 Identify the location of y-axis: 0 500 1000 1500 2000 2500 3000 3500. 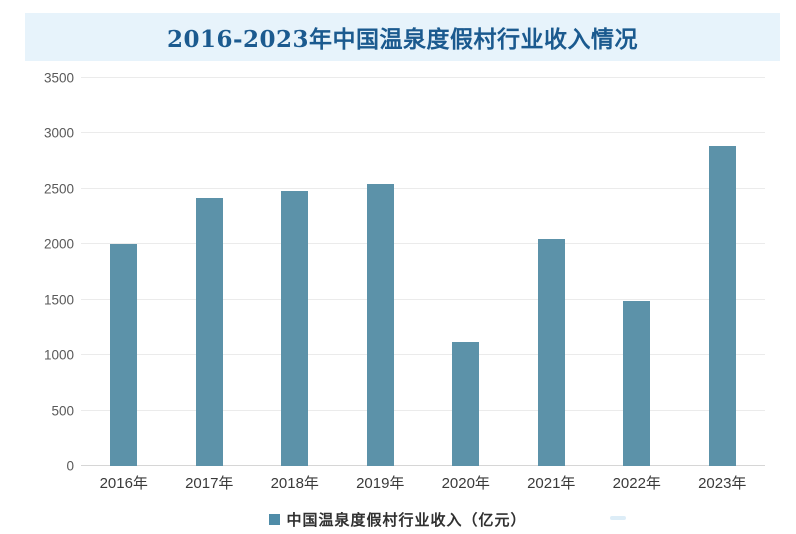
(37, 272).